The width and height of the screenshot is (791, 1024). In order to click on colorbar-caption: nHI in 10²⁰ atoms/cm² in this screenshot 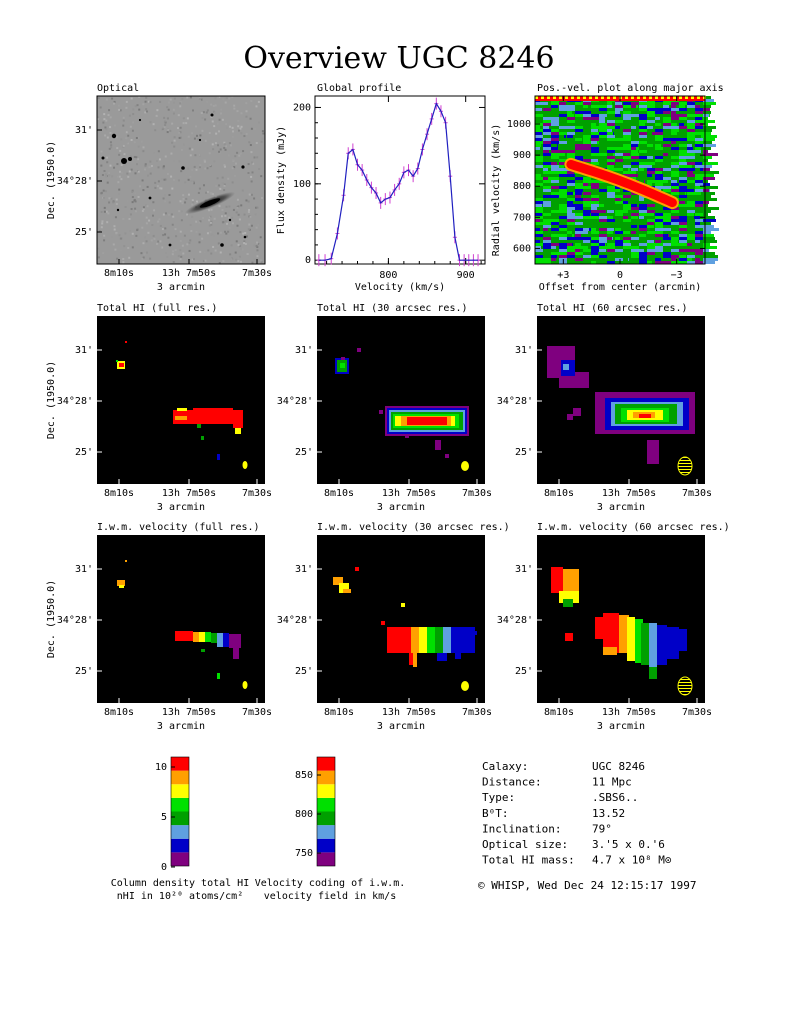, I will do `click(180, 896)`.